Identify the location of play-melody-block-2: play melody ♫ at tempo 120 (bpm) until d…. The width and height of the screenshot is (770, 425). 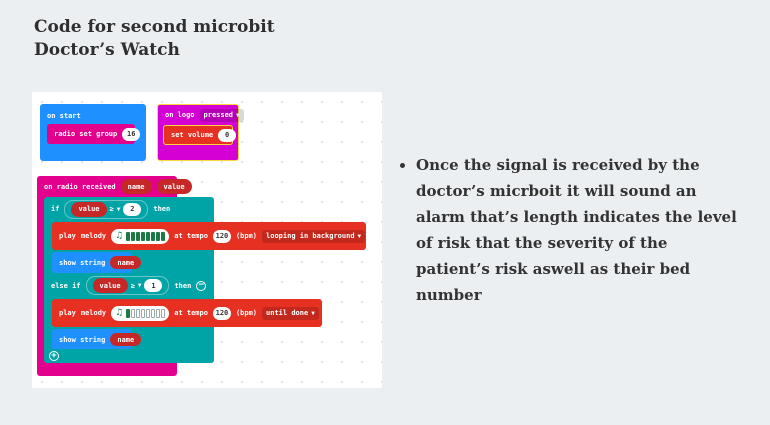
(187, 313).